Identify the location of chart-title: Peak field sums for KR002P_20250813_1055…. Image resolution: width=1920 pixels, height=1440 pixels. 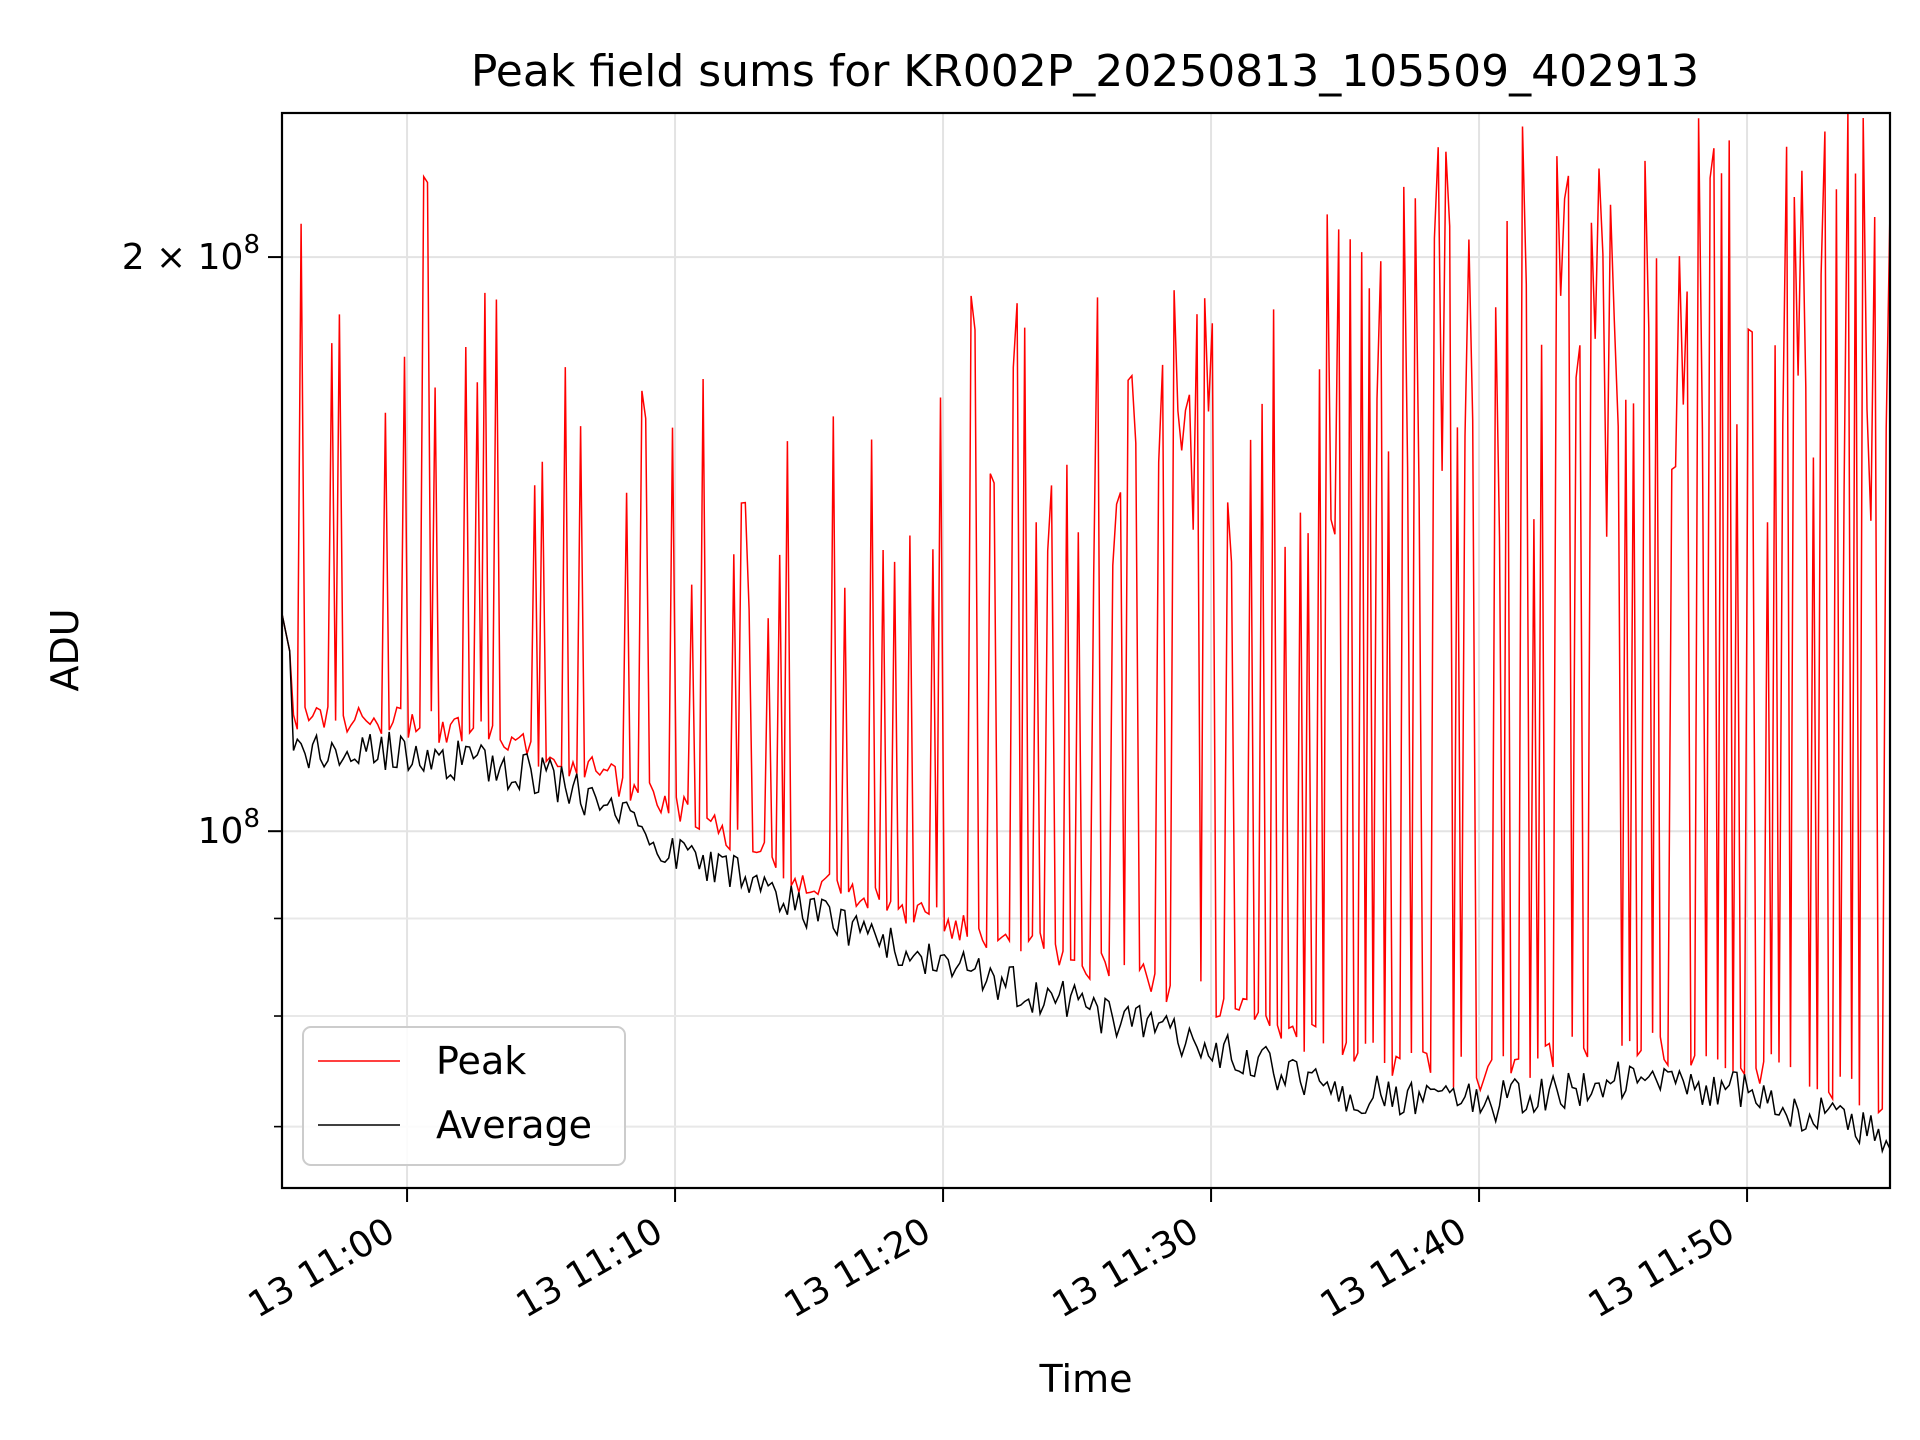
(1085, 71).